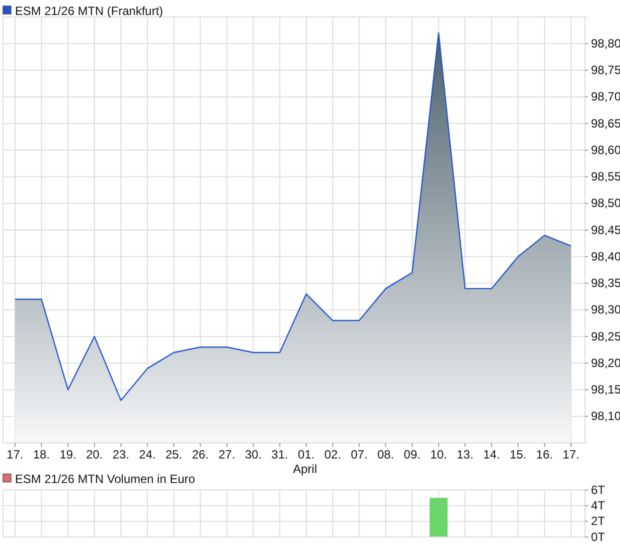 The width and height of the screenshot is (620, 546). What do you see at coordinates (279, 455) in the screenshot?
I see `x-tick-label: 31.` at bounding box center [279, 455].